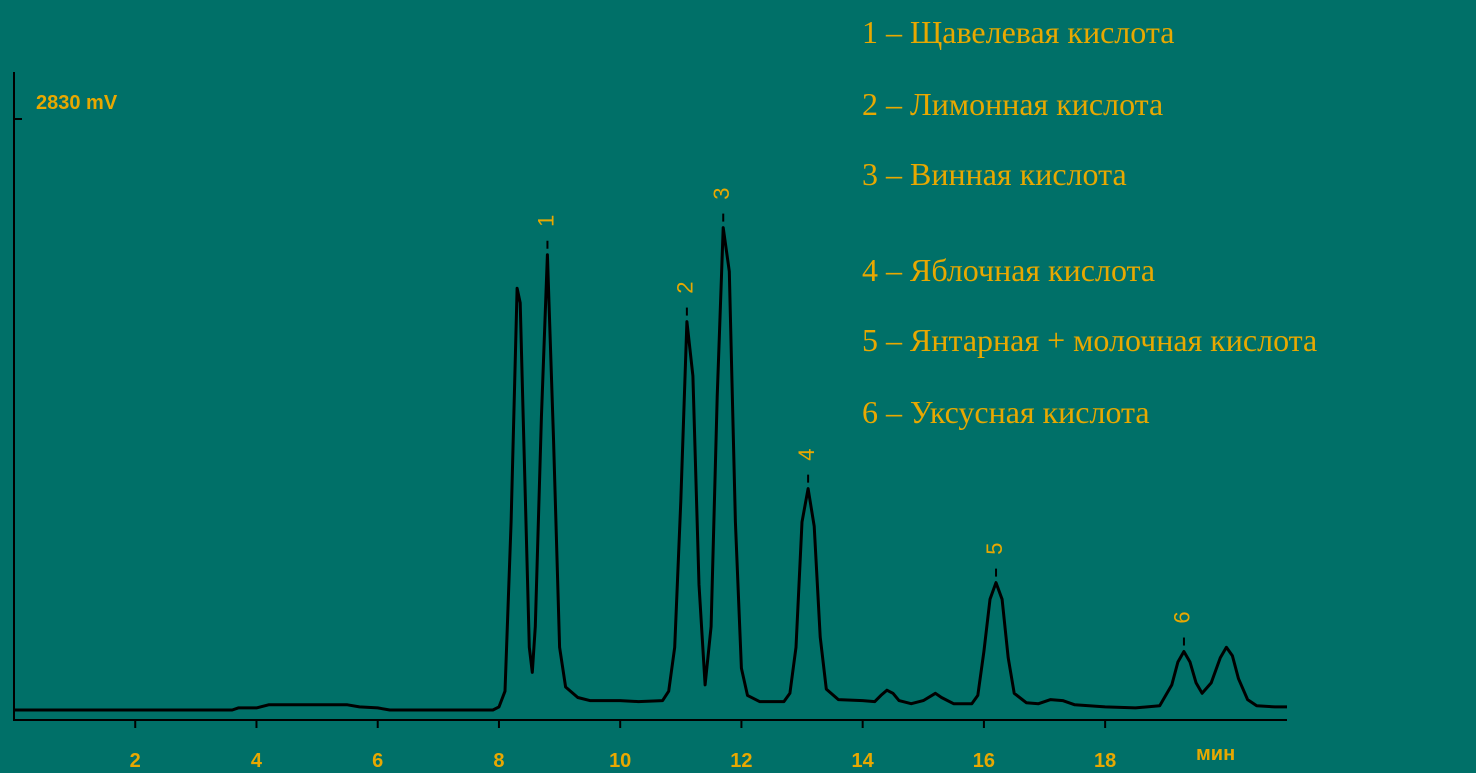 The height and width of the screenshot is (773, 1476). What do you see at coordinates (741, 761) in the screenshot?
I see `x-tick-label: 12` at bounding box center [741, 761].